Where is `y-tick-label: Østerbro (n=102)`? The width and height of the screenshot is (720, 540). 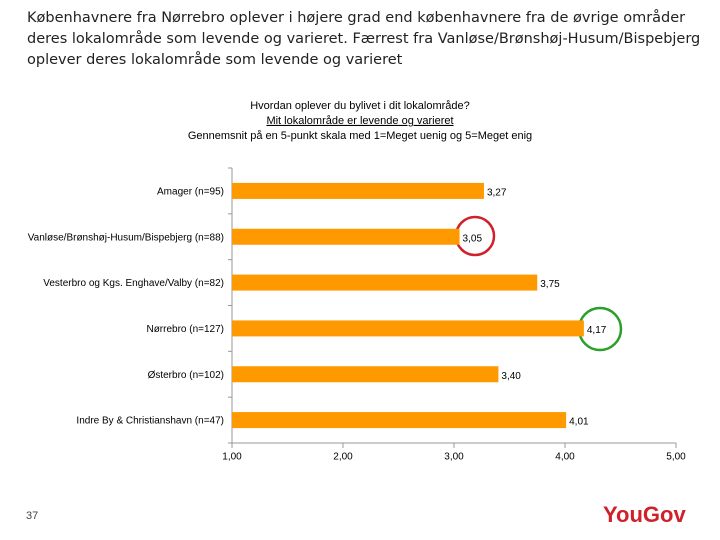 y-tick-label: Østerbro (n=102) is located at coordinates (186, 375).